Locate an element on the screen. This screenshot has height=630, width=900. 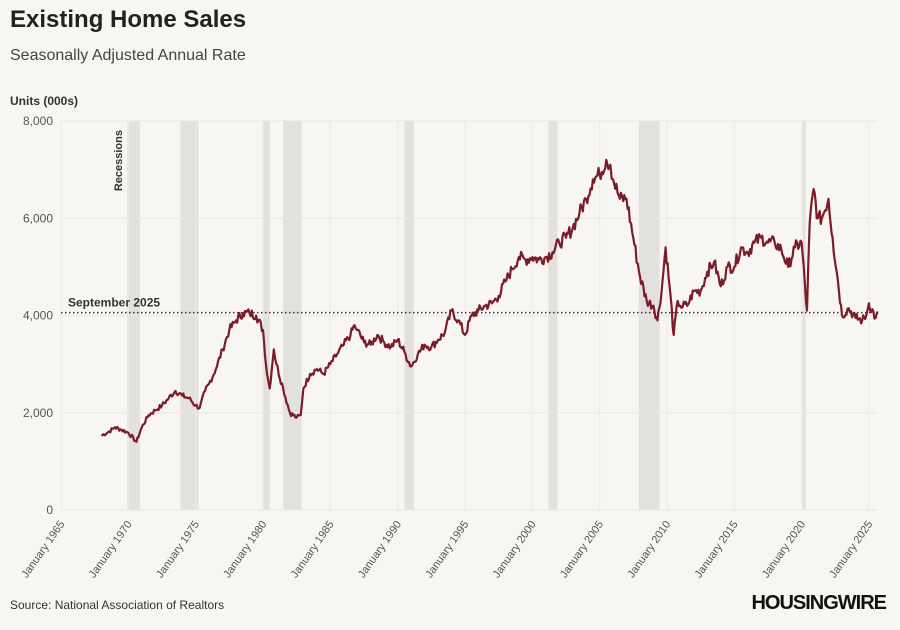
housingwire-logo: HOUSINGWIRE is located at coordinates (819, 603).